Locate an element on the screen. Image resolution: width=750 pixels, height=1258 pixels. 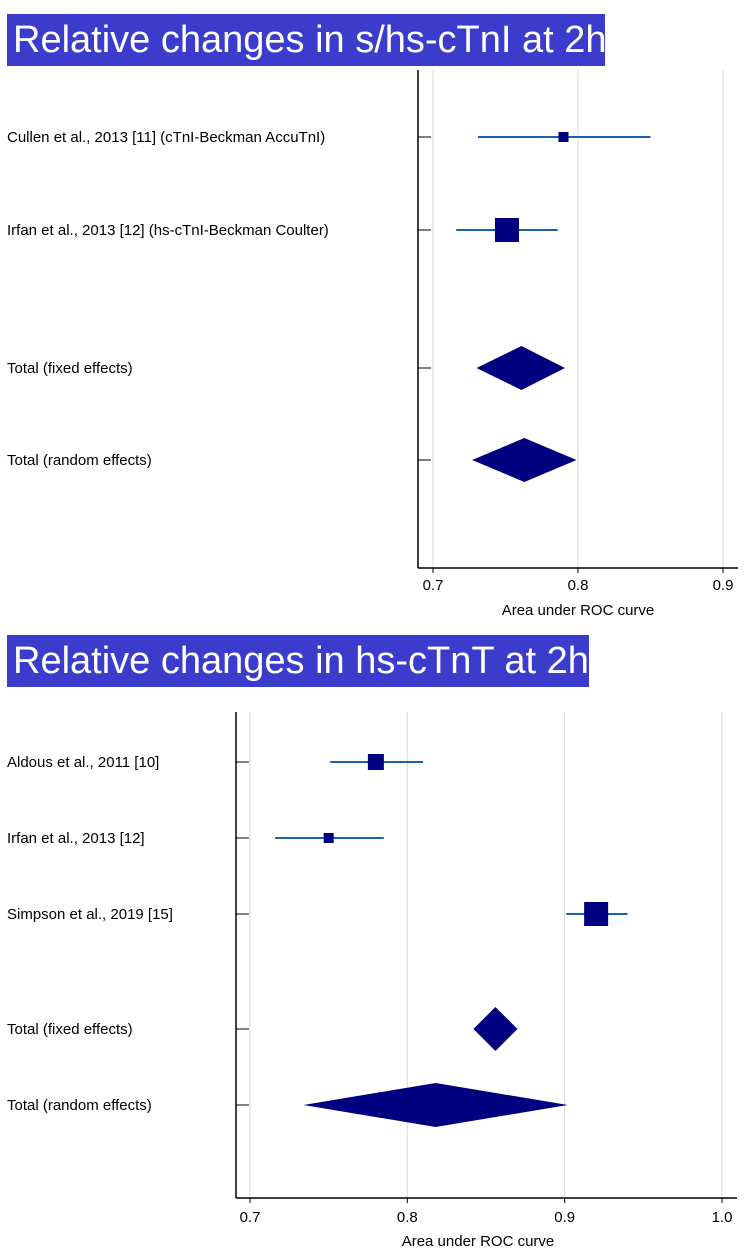
study-label: Simpson et al., 2019 [15] is located at coordinates (90, 914).